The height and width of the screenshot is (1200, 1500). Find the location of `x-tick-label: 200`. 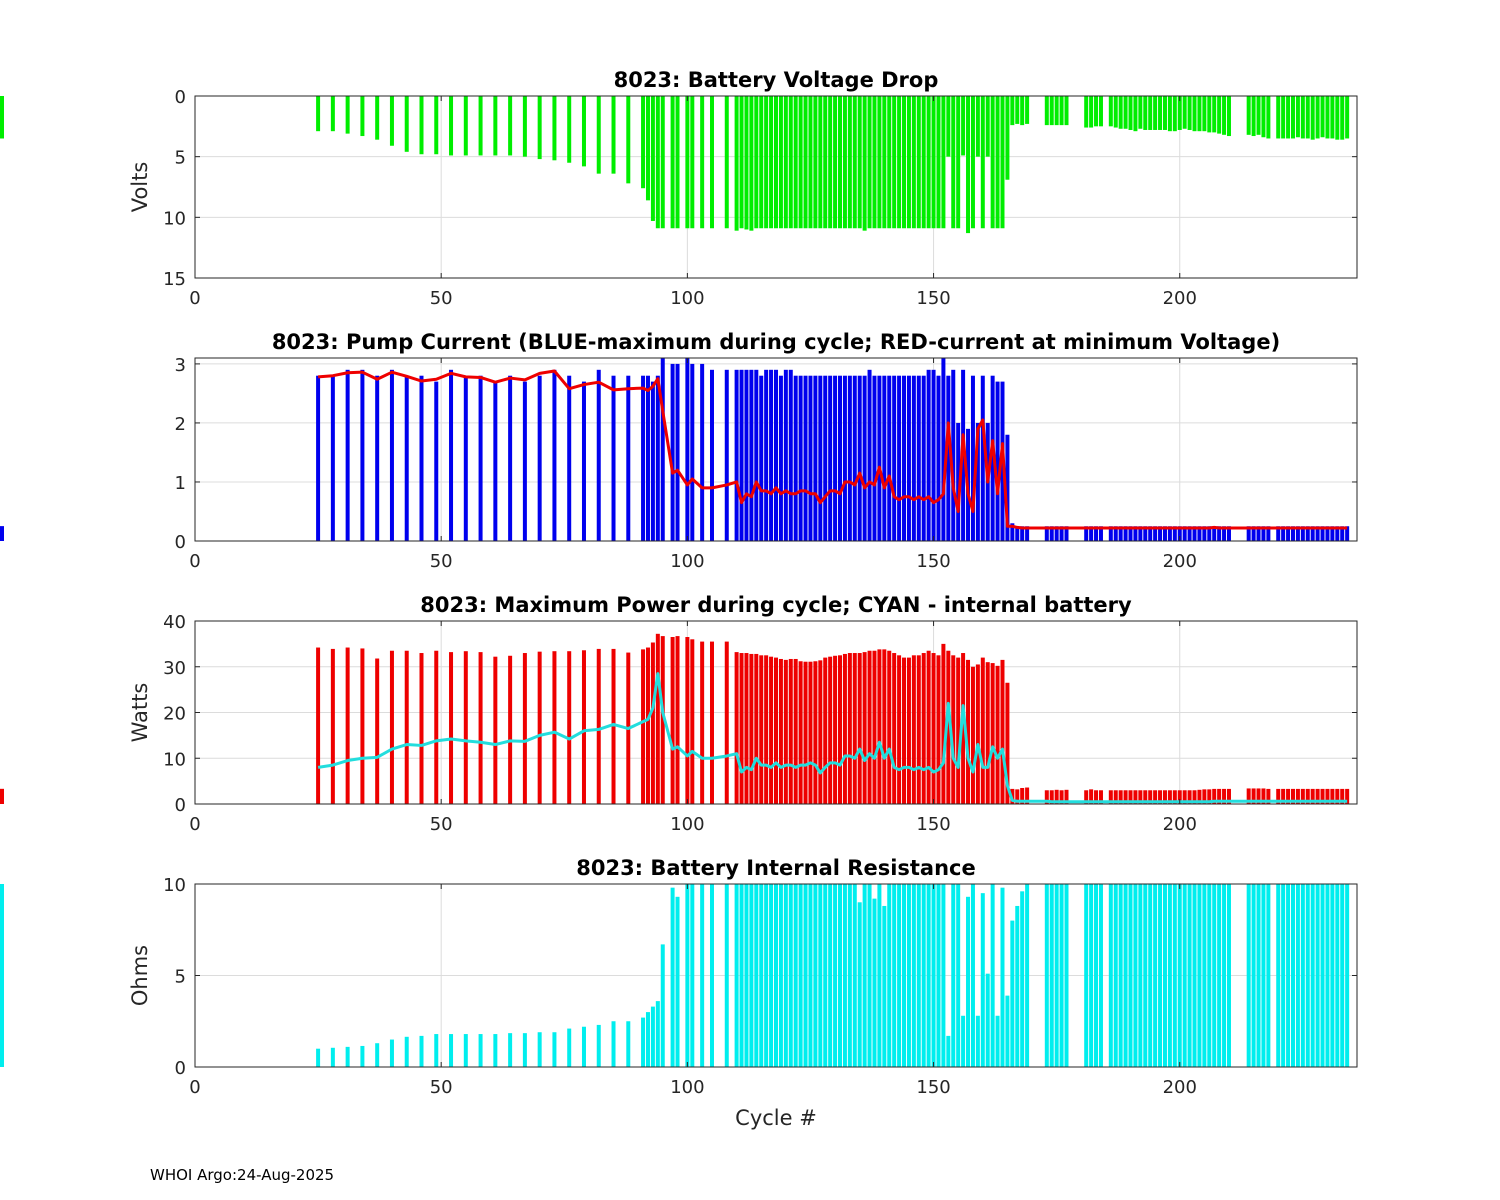

x-tick-label: 200 is located at coordinates (1180, 824).